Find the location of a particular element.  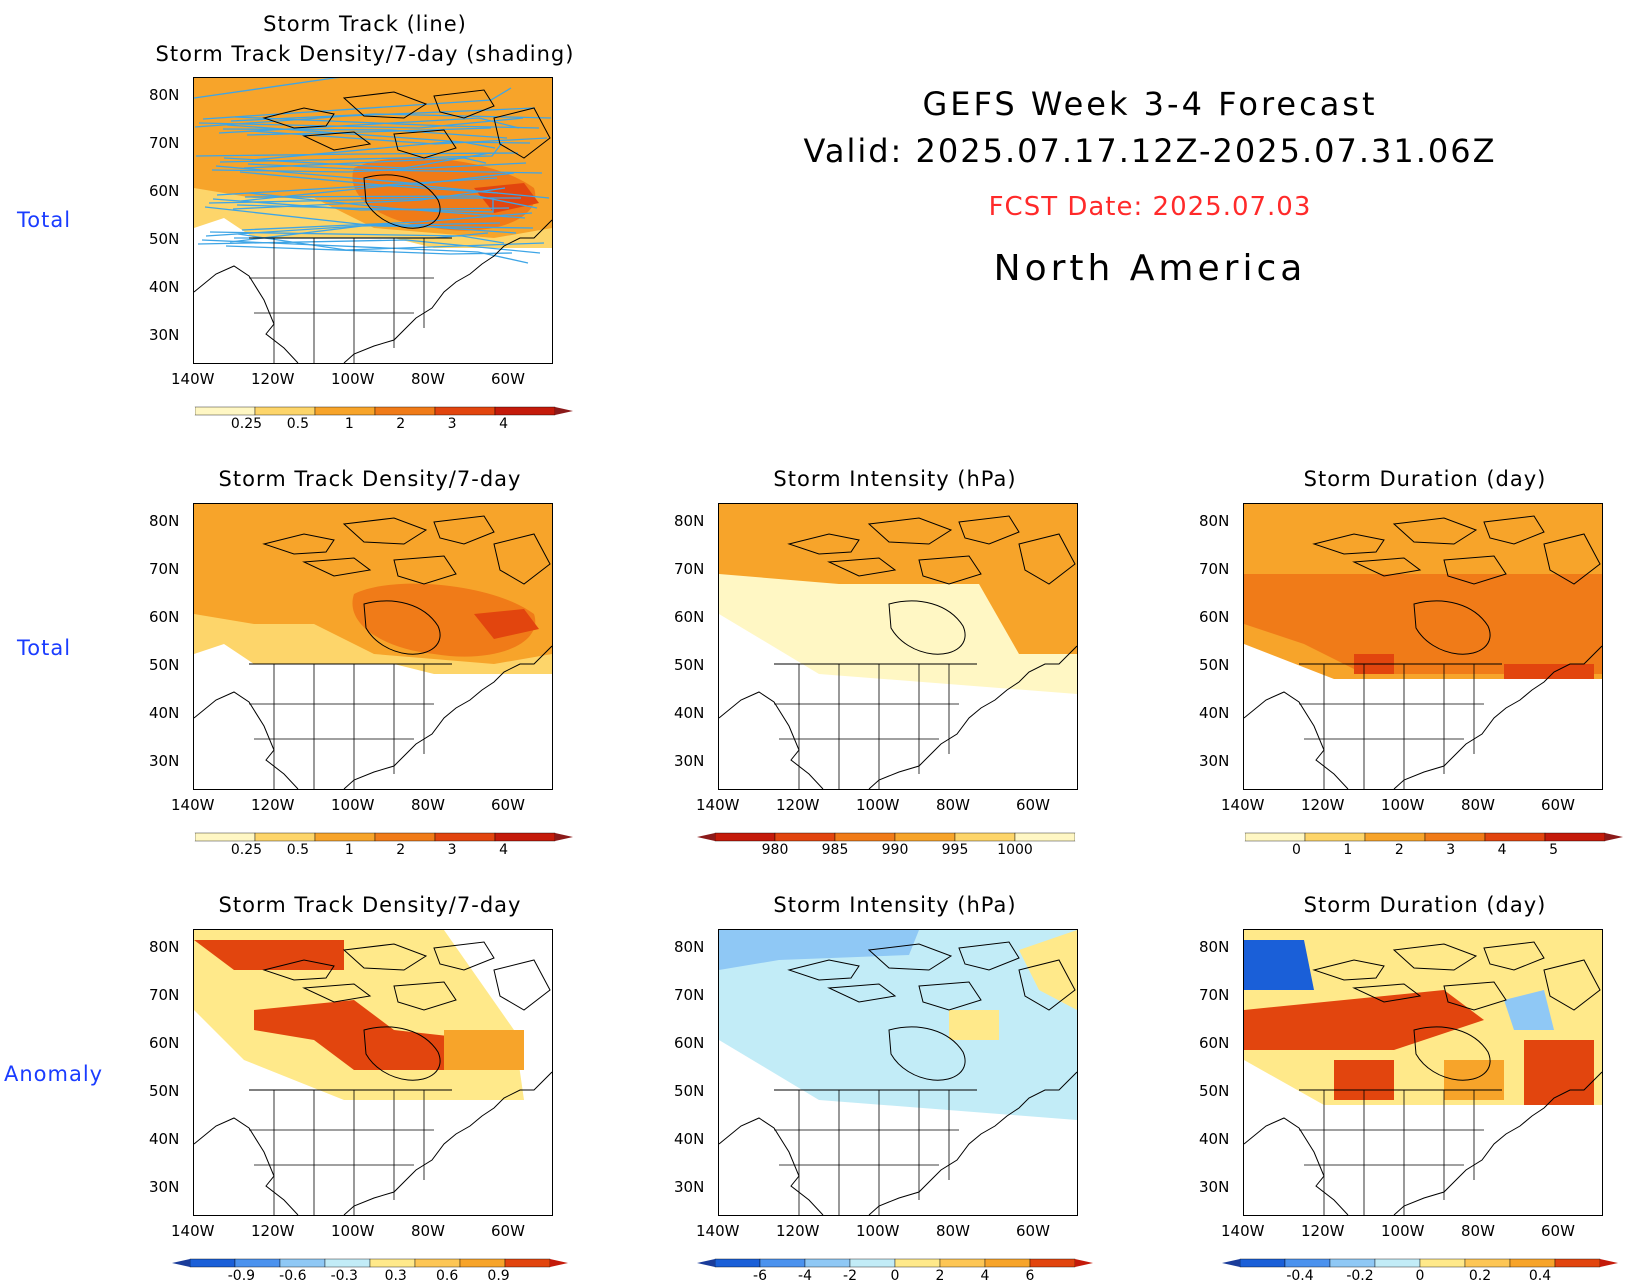

colorbar-label: -0.4 is located at coordinates (1300, 1276).